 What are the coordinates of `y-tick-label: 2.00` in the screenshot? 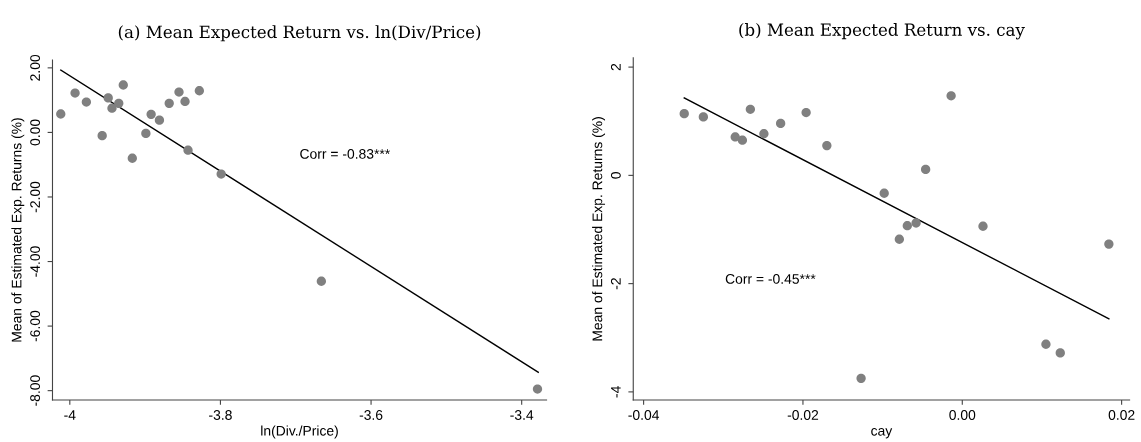 It's located at (35, 67).